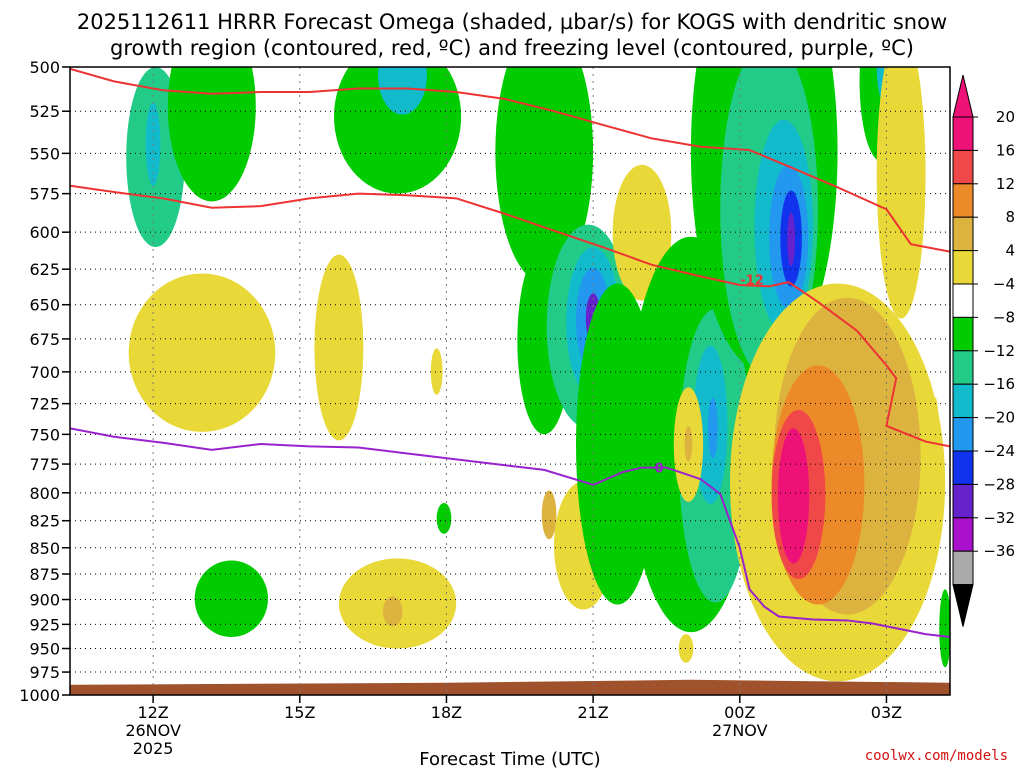  What do you see at coordinates (44, 67) in the screenshot?
I see `y-tick-label-500: 500` at bounding box center [44, 67].